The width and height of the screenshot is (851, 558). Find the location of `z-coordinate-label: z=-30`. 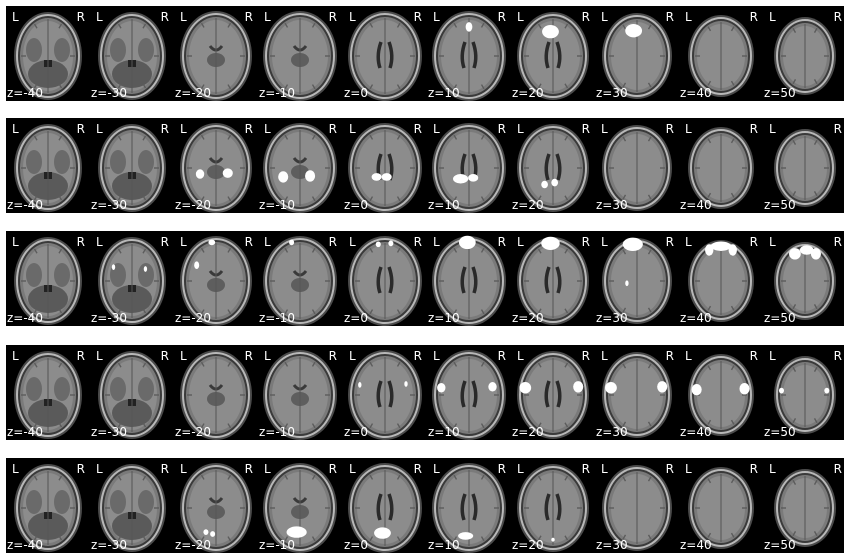

z-coordinate-label: z=-30 is located at coordinates (109, 318).